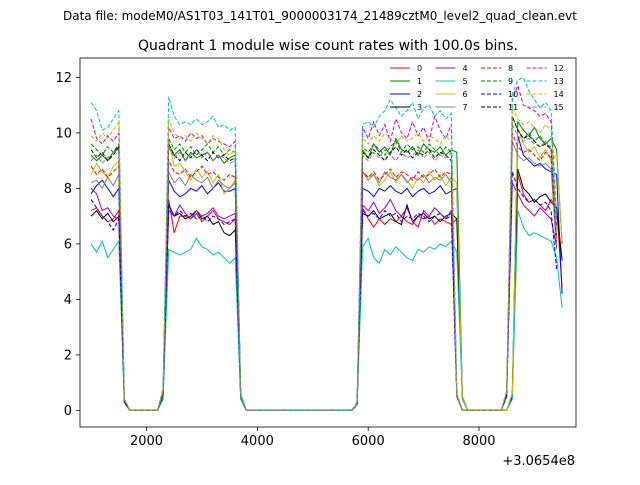 The width and height of the screenshot is (640, 485). I want to click on x-tick-label: 6000, so click(368, 441).